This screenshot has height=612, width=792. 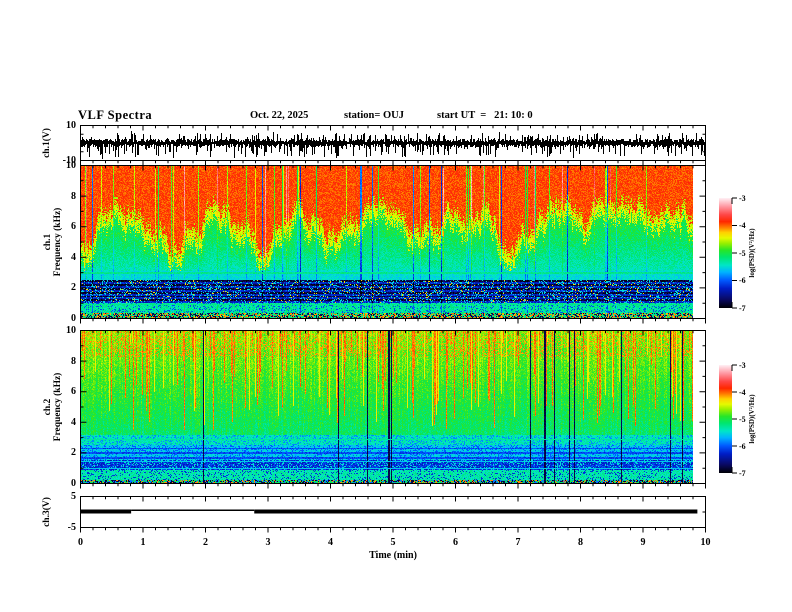 What do you see at coordinates (80, 542) in the screenshot?
I see `time-xtick: 0` at bounding box center [80, 542].